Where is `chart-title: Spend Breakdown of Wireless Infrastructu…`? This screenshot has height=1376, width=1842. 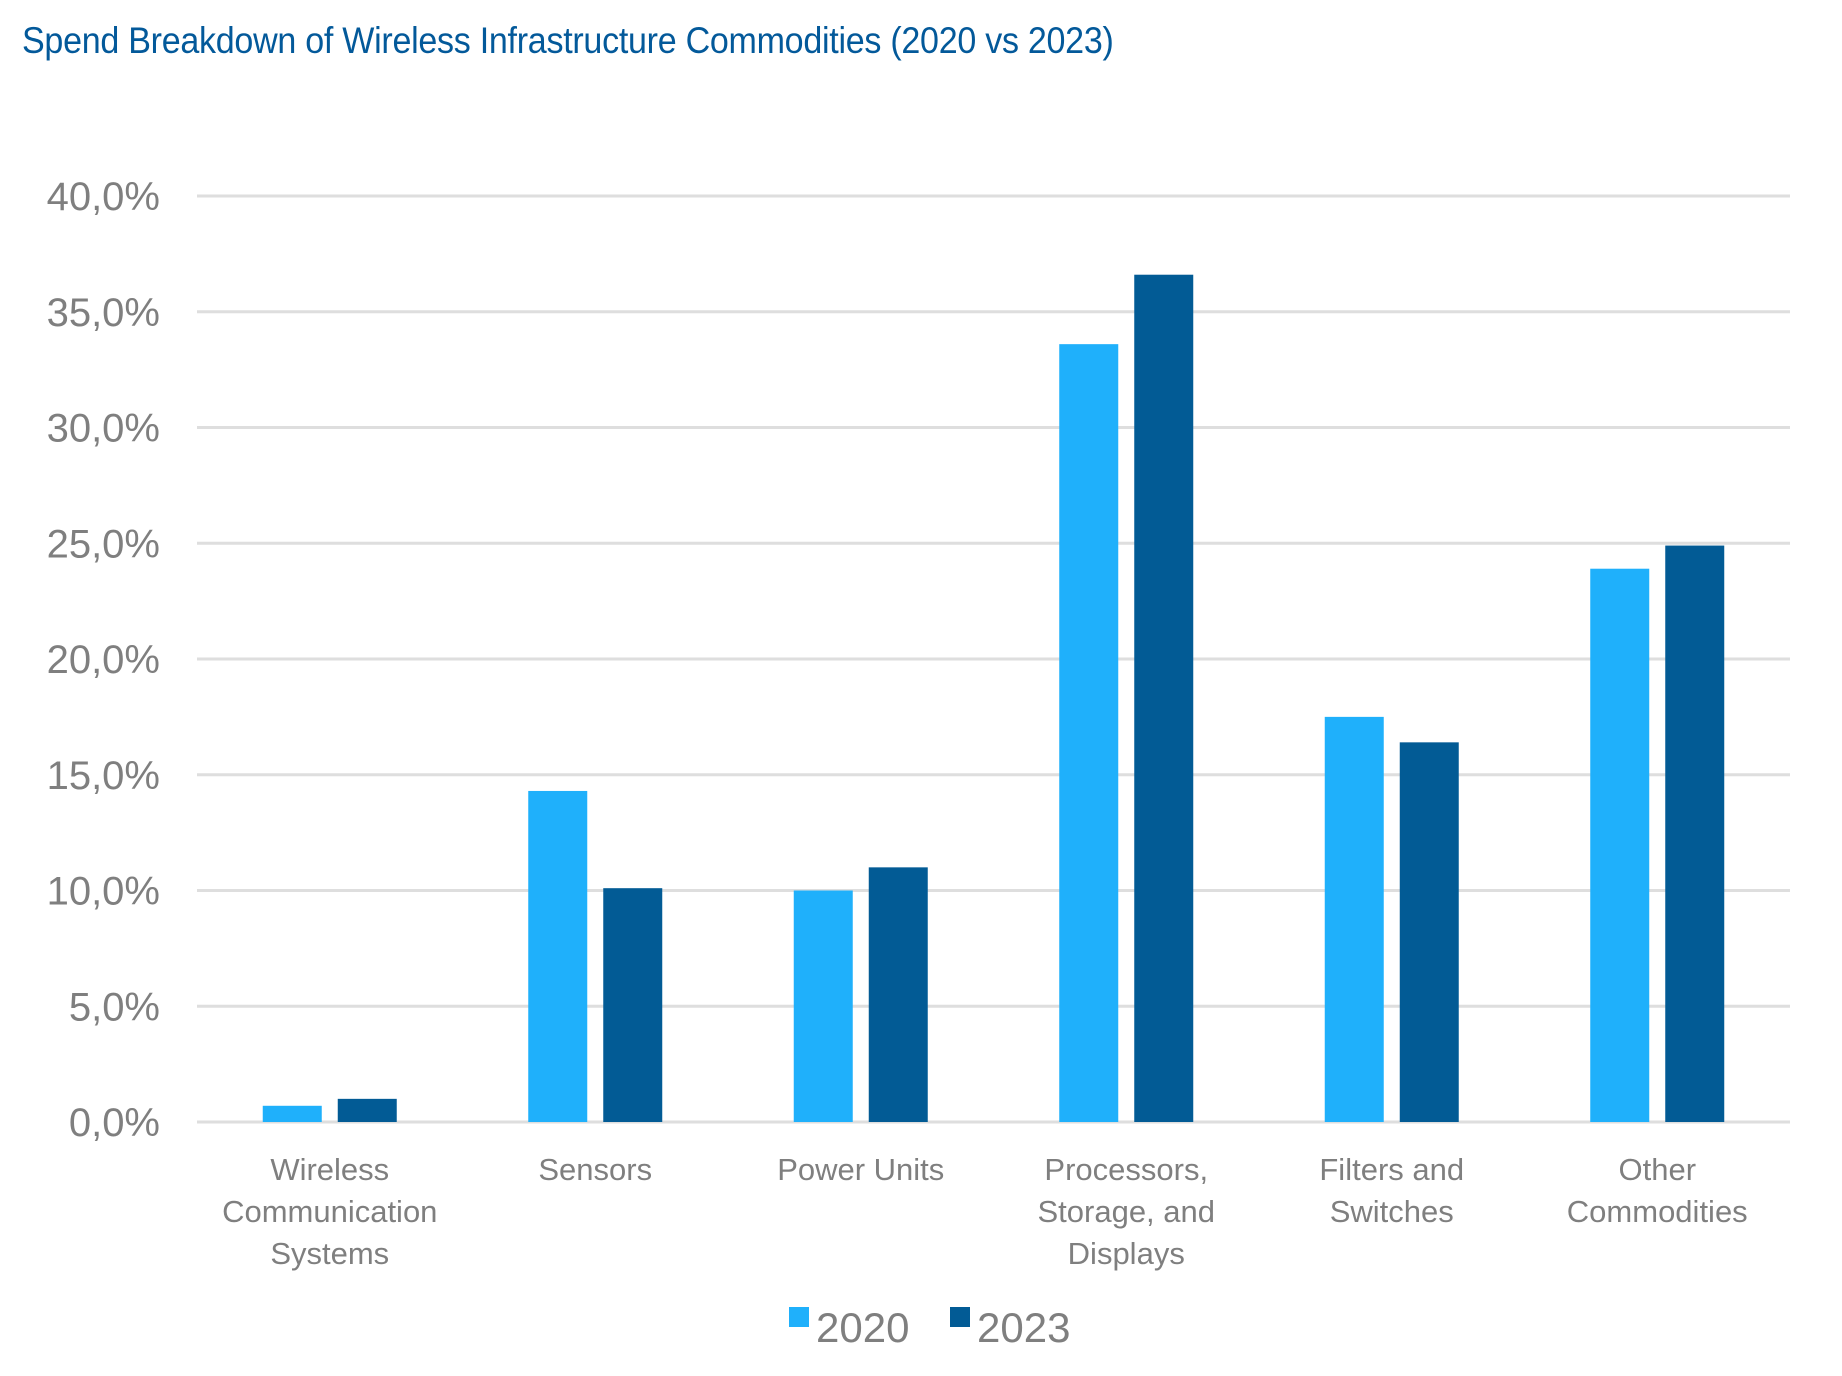 chart-title: Spend Breakdown of Wireless Infrastructu… is located at coordinates (568, 40).